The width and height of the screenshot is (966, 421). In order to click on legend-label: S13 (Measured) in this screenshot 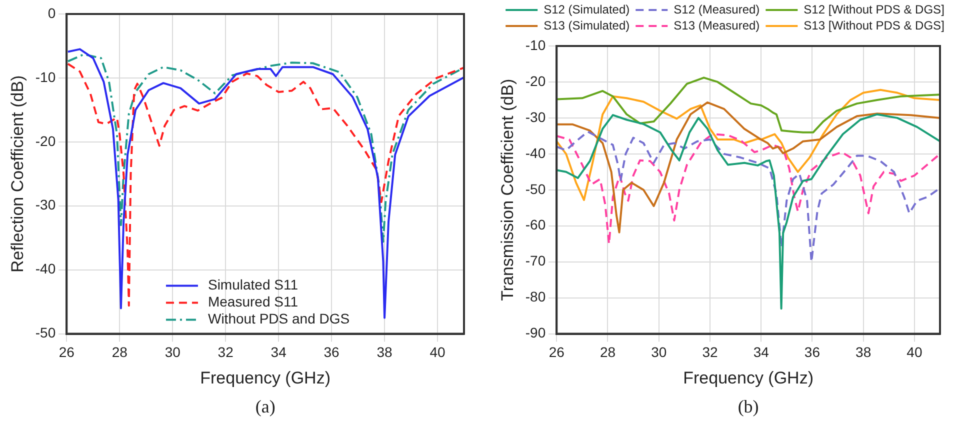, I will do `click(717, 25)`.